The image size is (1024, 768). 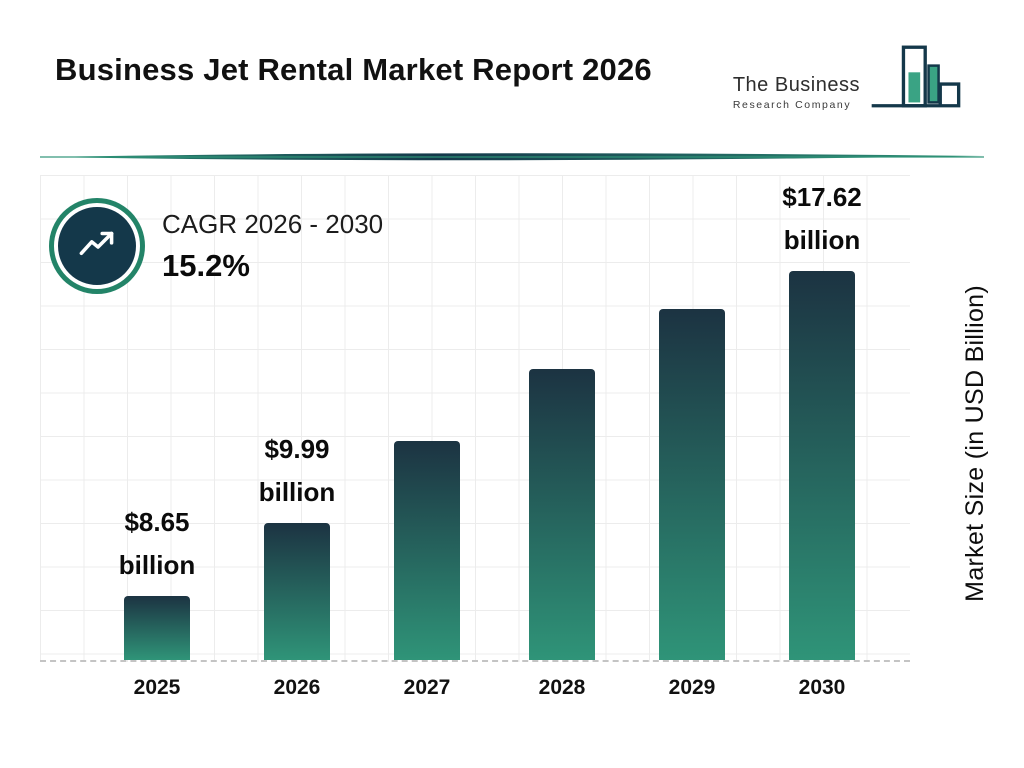 I want to click on bar-column-2027: 2027, so click(x=427, y=570).